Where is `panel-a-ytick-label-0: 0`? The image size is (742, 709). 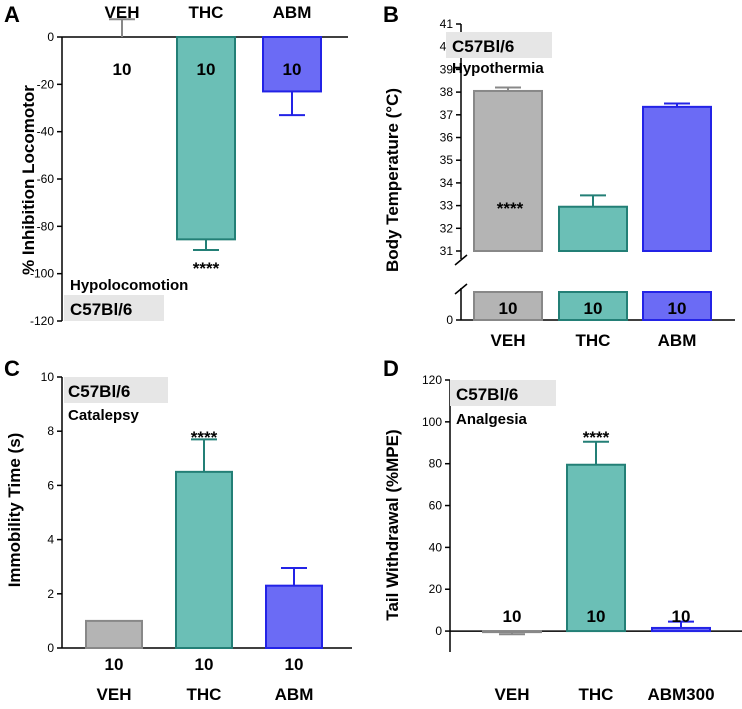
panel-a-ytick-label-0: 0 is located at coordinates (50, 37).